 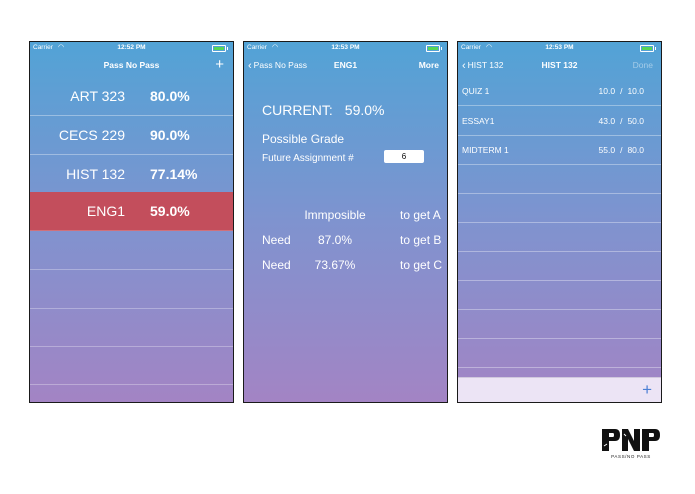 I want to click on target-grade: to get C, so click(x=421, y=265).